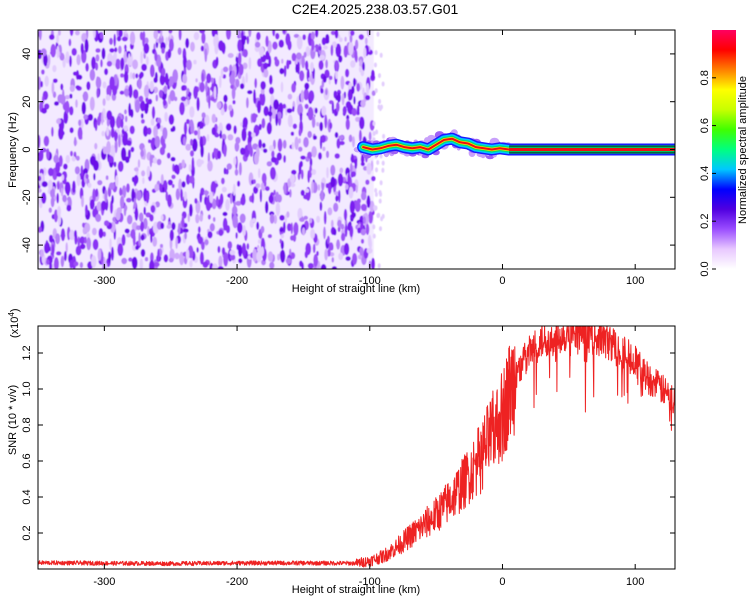  I want to click on x-tick-label: 0, so click(502, 582).